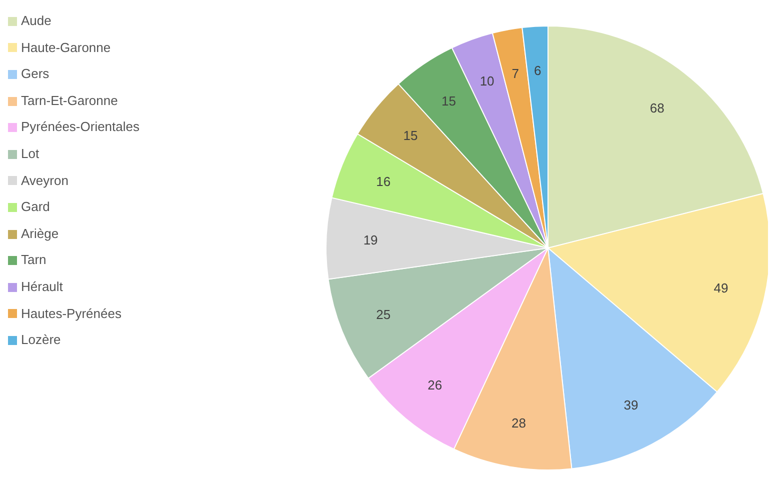  Describe the element at coordinates (44, 181) in the screenshot. I see `legend-label: Aveyron` at that location.